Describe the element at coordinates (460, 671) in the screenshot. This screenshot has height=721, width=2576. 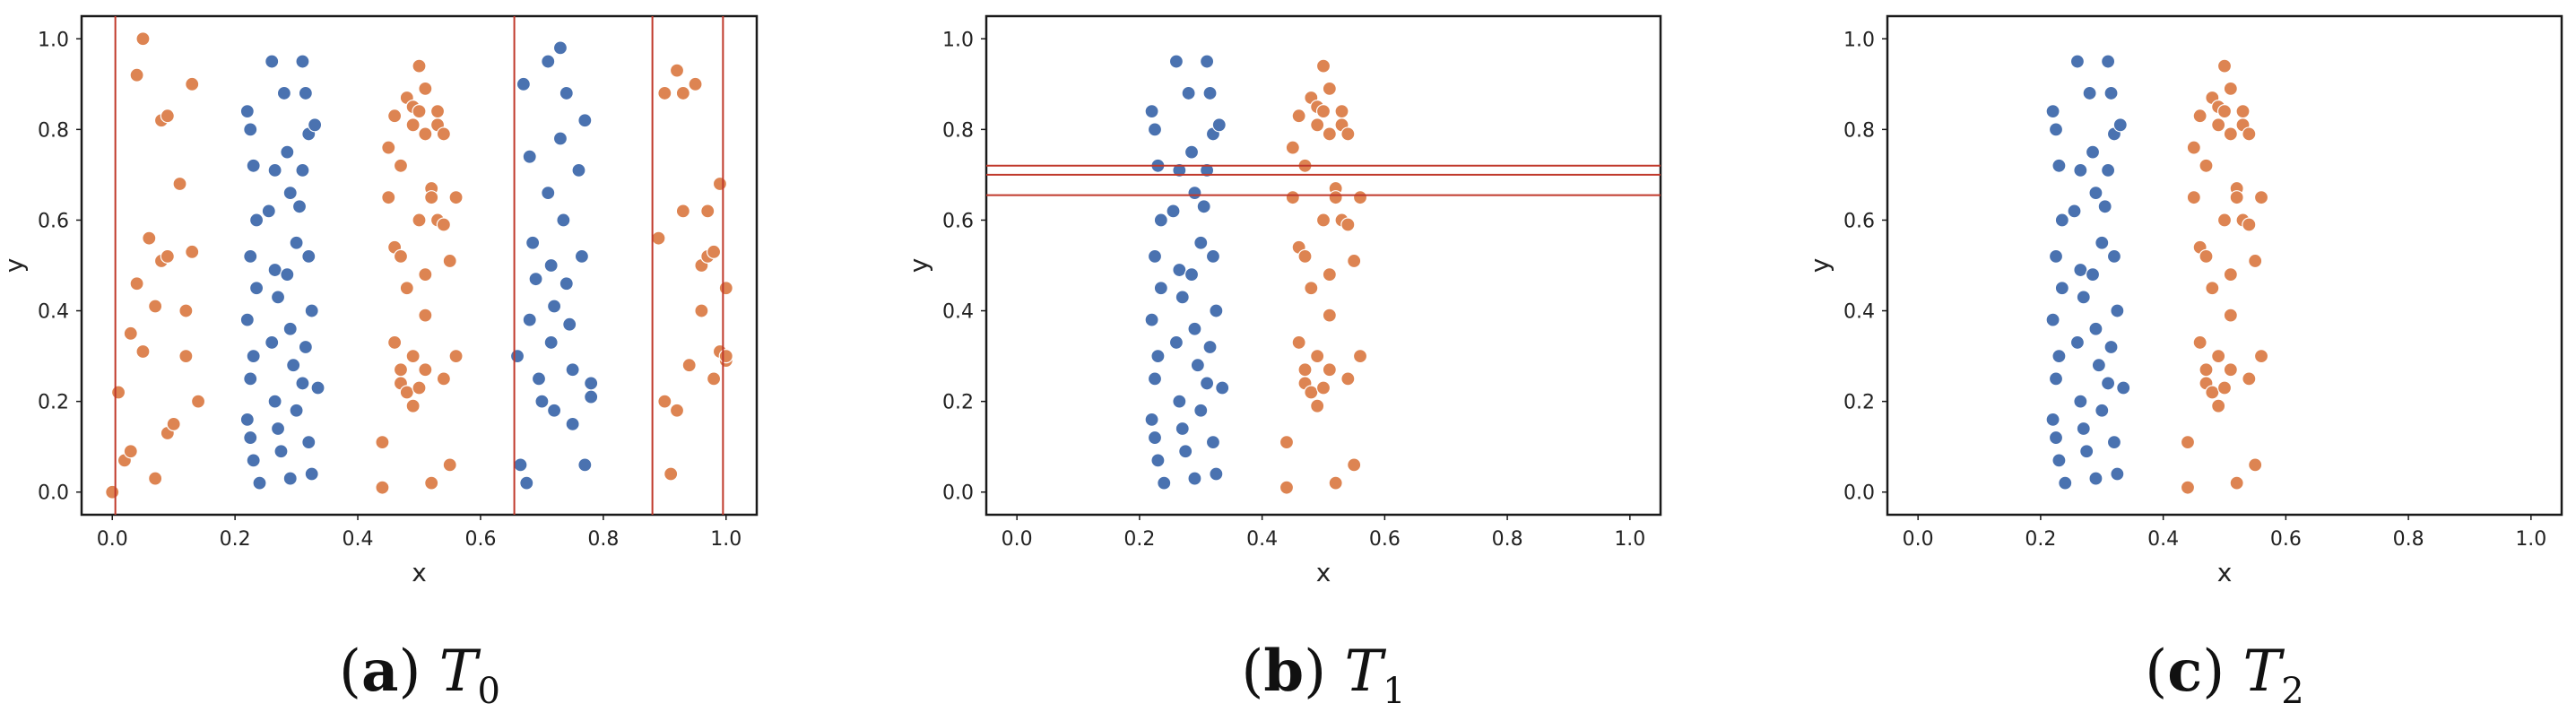
I see `caption-variable: T` at that location.